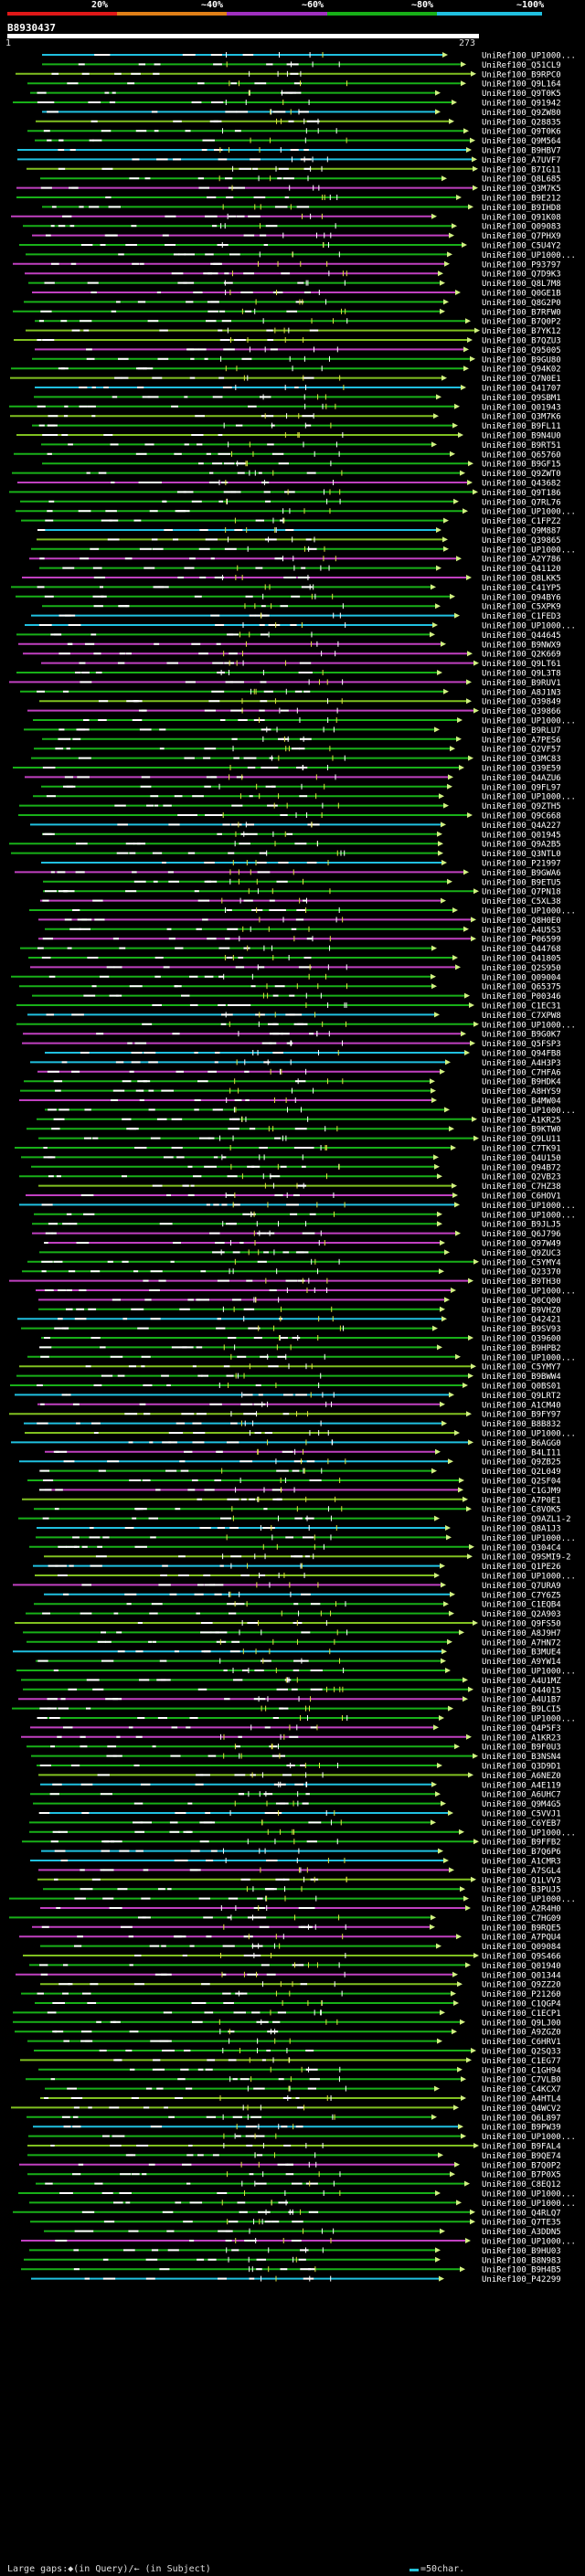 The width and height of the screenshot is (585, 2576). I want to click on hit-label: UniRef100_B9FAL4, so click(521, 2147).